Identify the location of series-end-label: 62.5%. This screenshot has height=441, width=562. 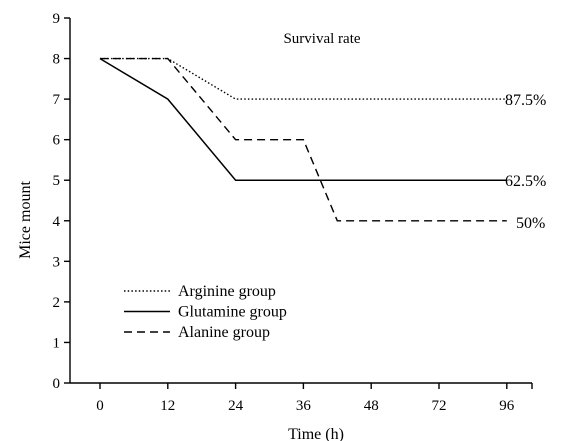
(525, 181).